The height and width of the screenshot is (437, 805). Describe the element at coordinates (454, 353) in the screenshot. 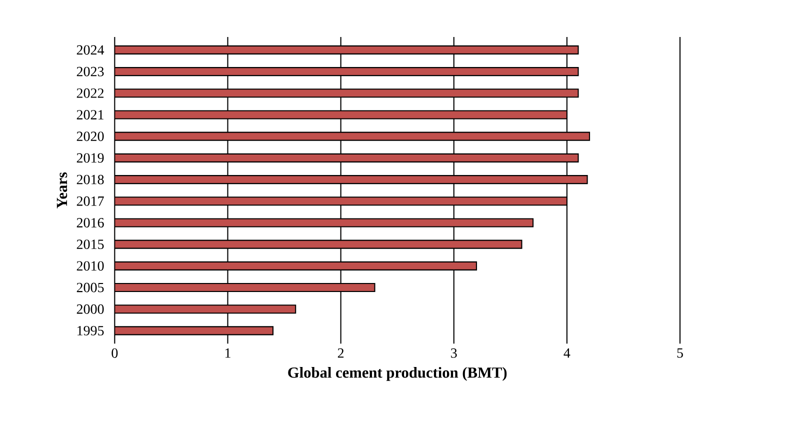

I see `x-tick-label: 3` at that location.